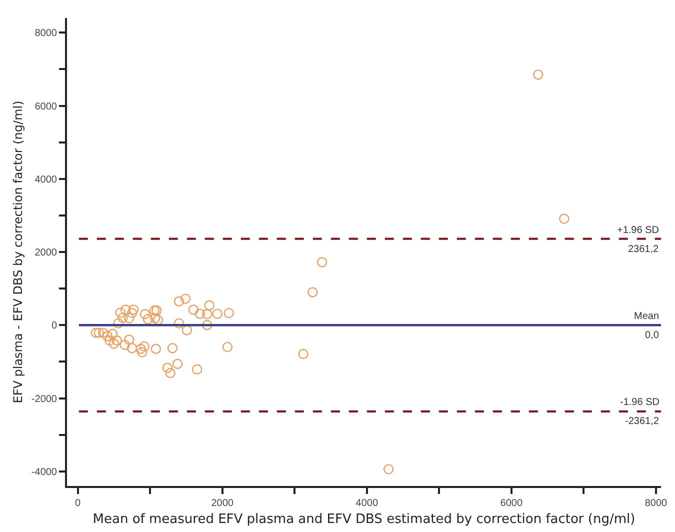 The width and height of the screenshot is (675, 532). Describe the element at coordinates (647, 316) in the screenshot. I see `ref-line-label: Mean` at that location.